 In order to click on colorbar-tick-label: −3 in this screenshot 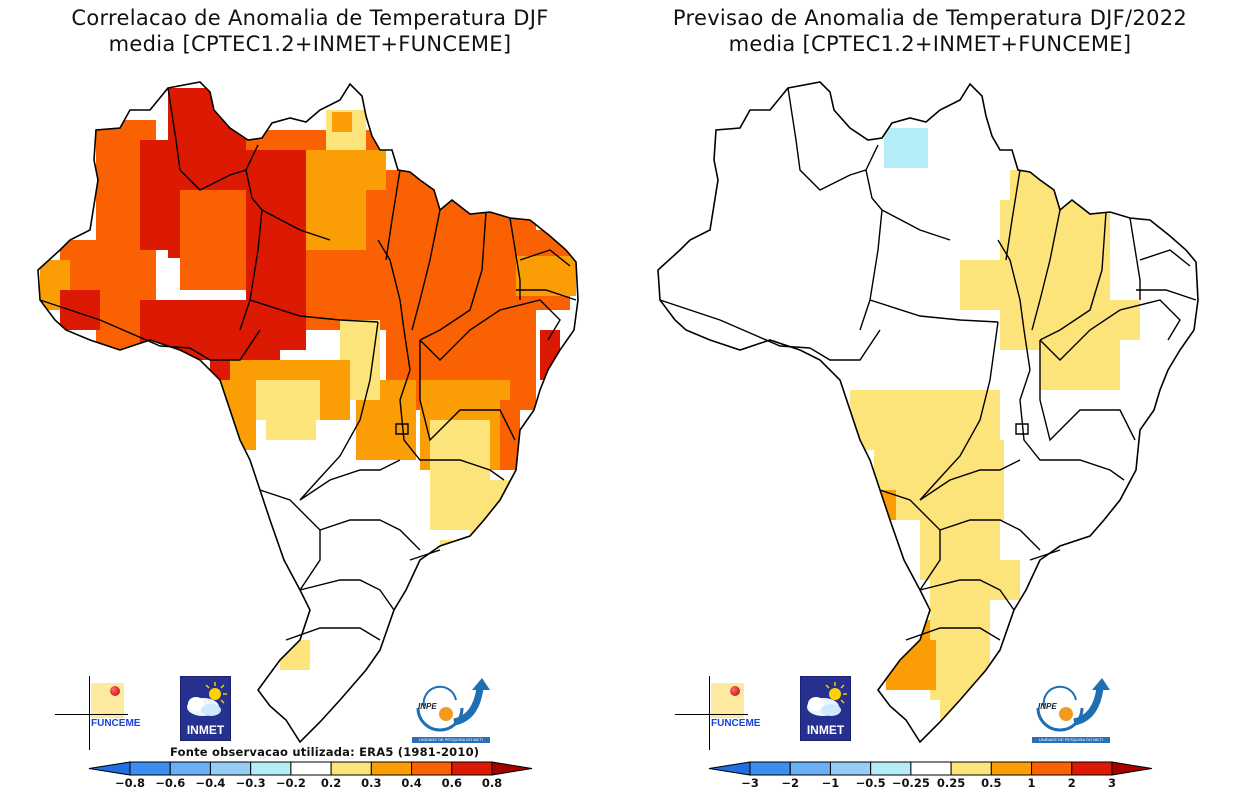, I will do `click(750, 783)`.